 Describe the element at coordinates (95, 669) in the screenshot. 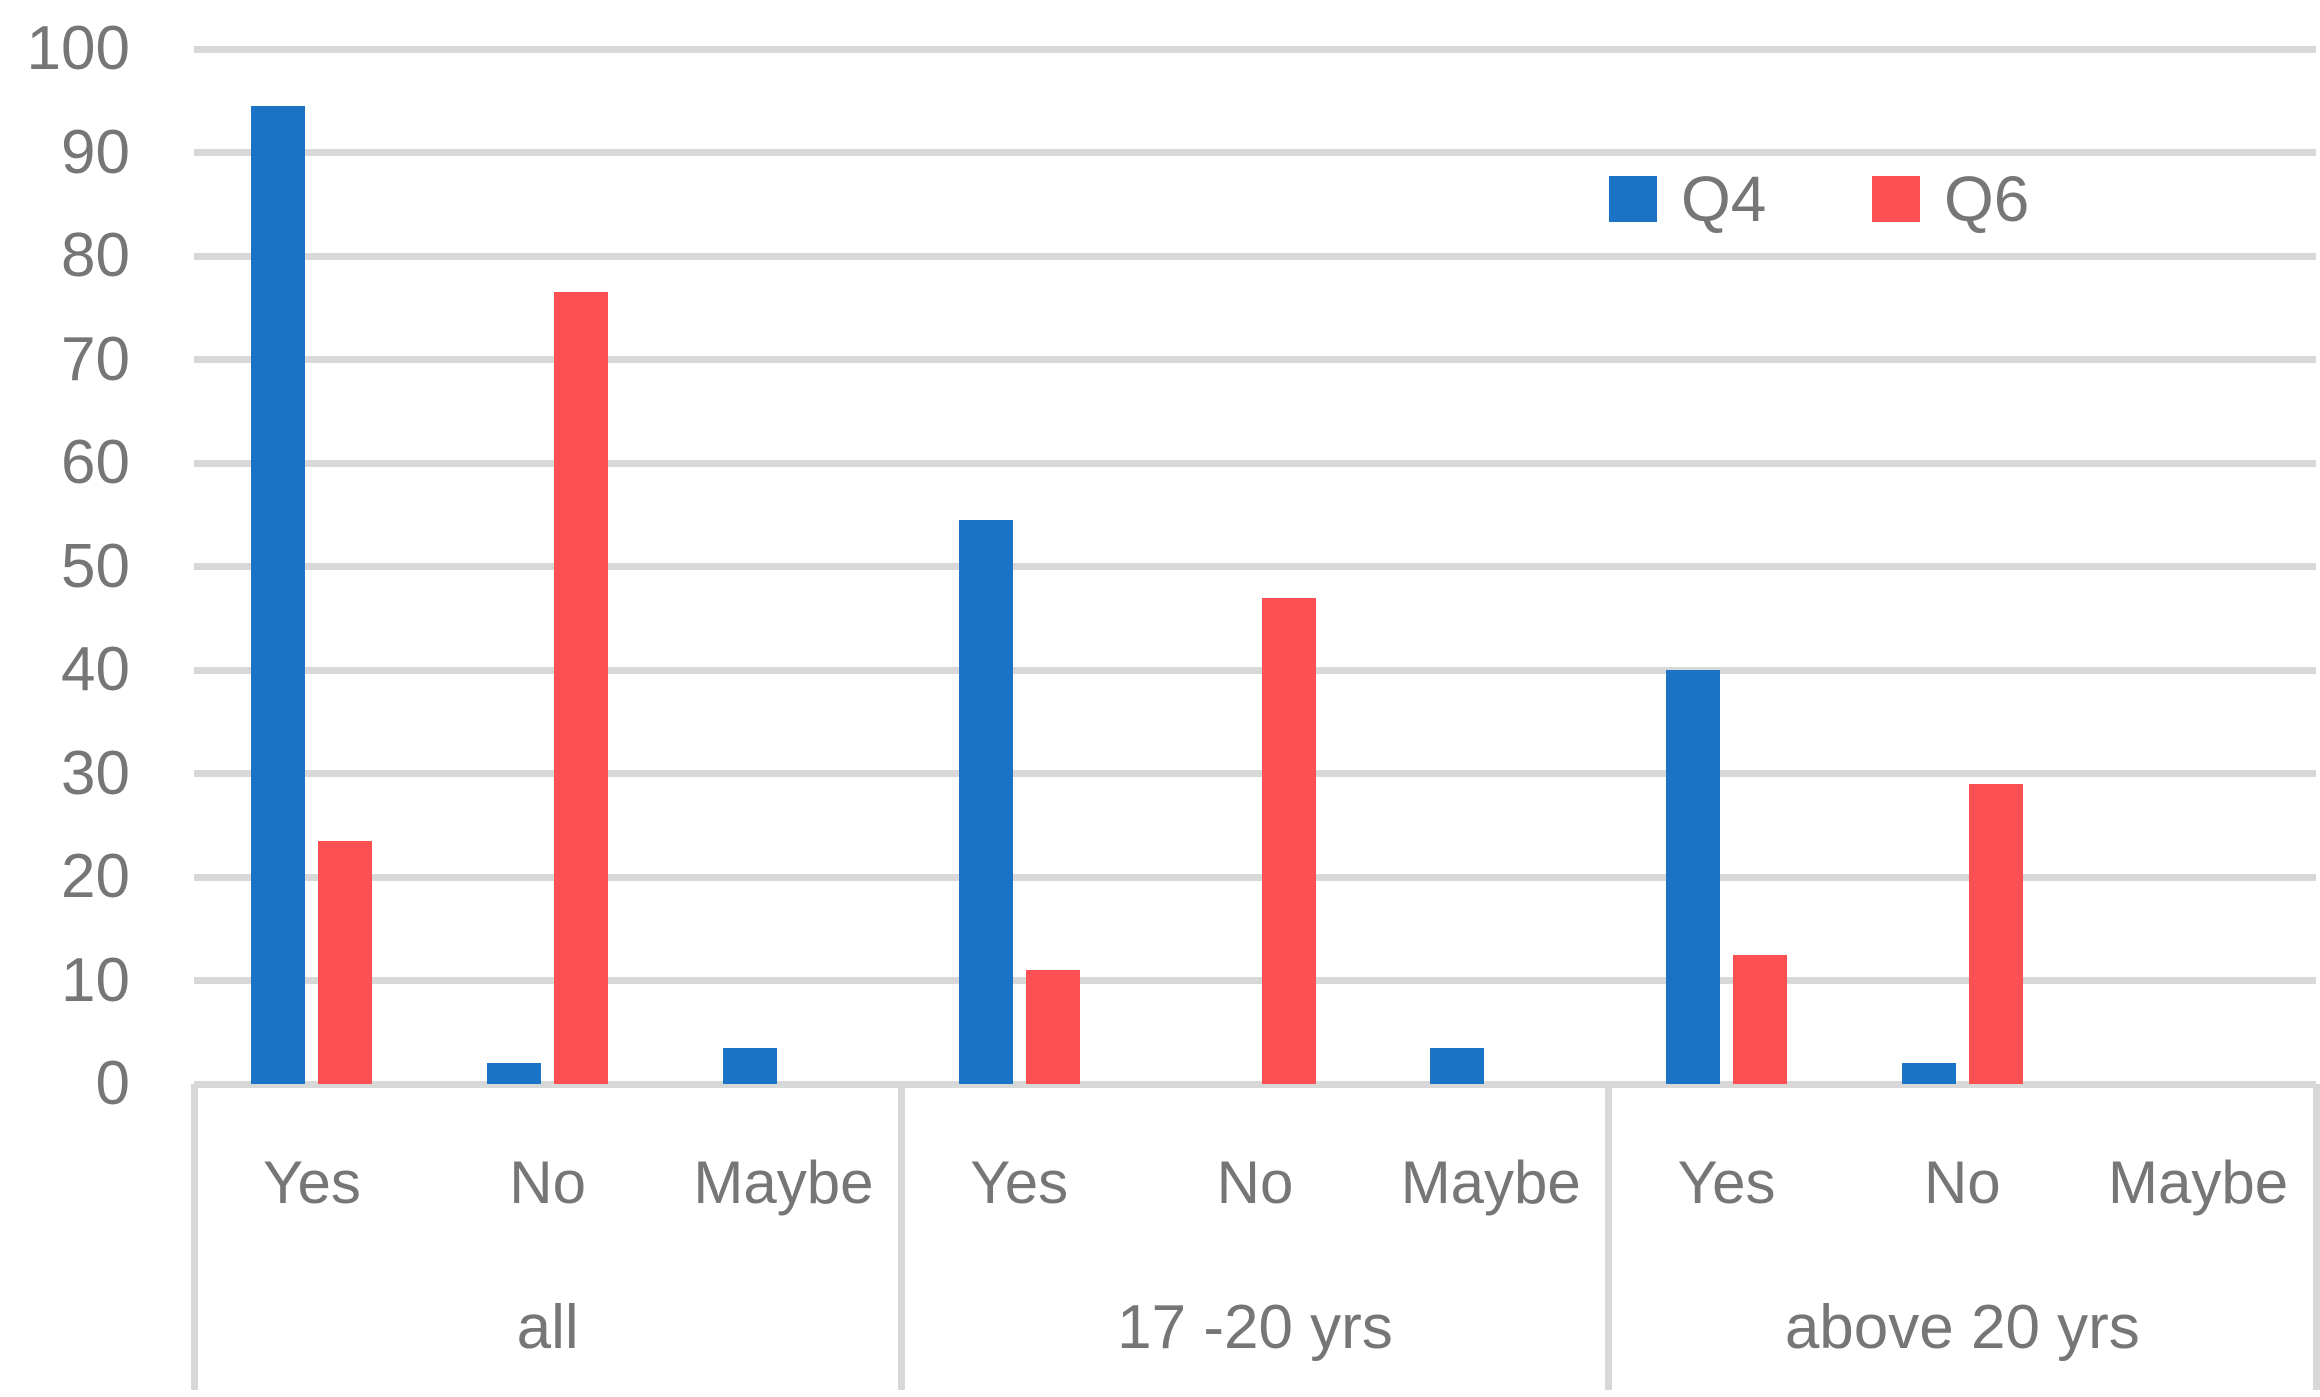

I see `y-axis-tick-40: 40` at that location.